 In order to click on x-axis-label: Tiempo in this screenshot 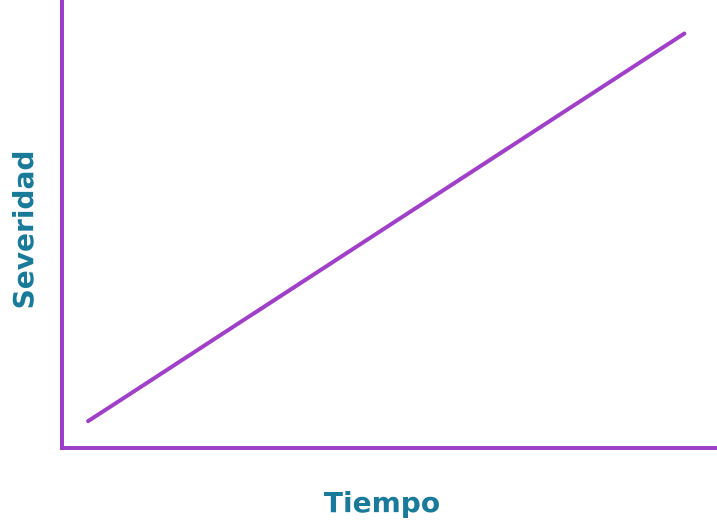, I will do `click(382, 502)`.